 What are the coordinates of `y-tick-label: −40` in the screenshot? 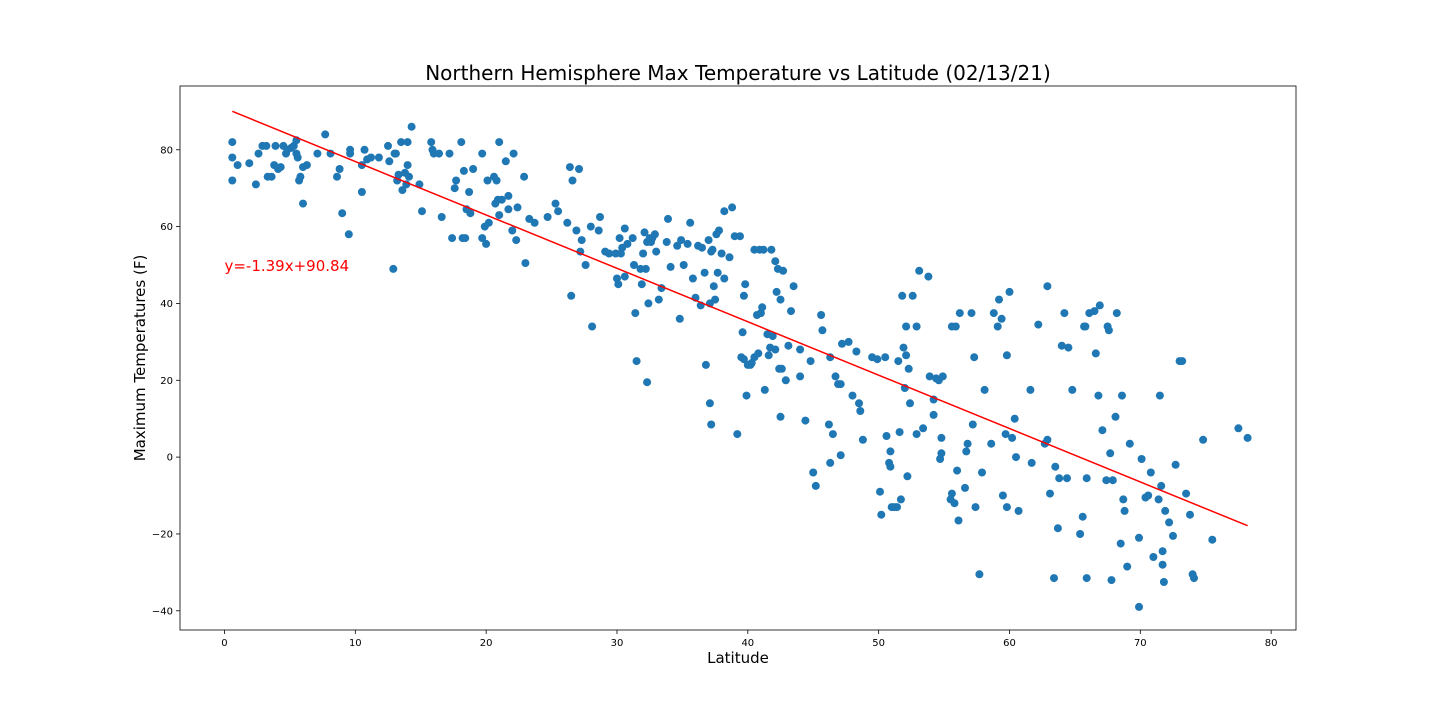 It's located at (162, 611).